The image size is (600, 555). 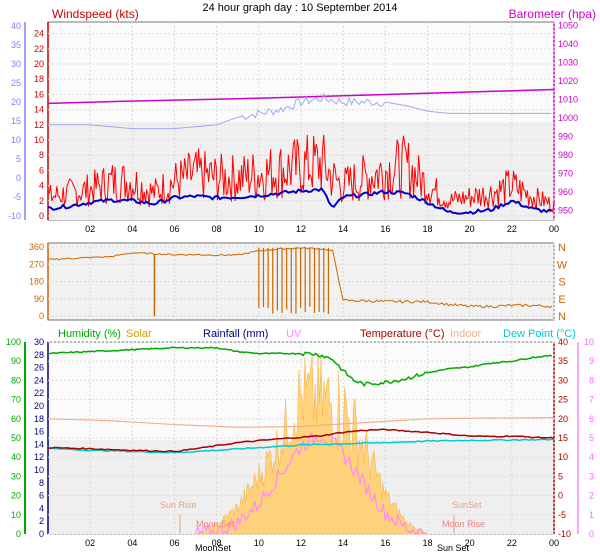 I want to click on uv-tick: 1, so click(x=591, y=515).